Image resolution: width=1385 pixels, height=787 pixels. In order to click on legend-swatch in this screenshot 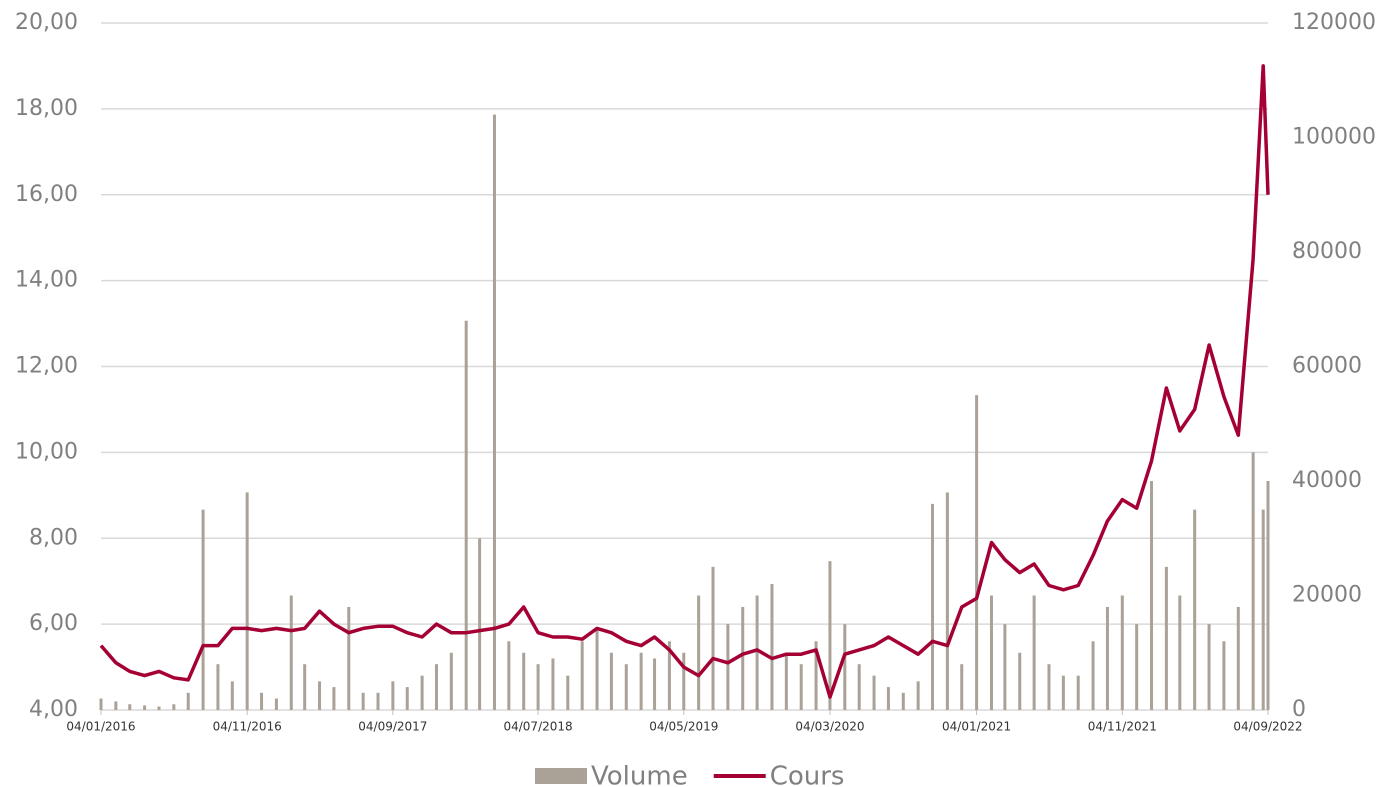, I will do `click(561, 776)`.